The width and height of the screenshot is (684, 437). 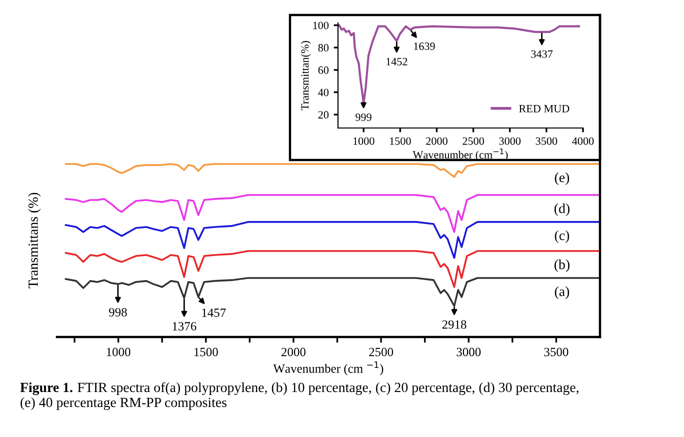 I want to click on series-label: (b), so click(x=562, y=265).